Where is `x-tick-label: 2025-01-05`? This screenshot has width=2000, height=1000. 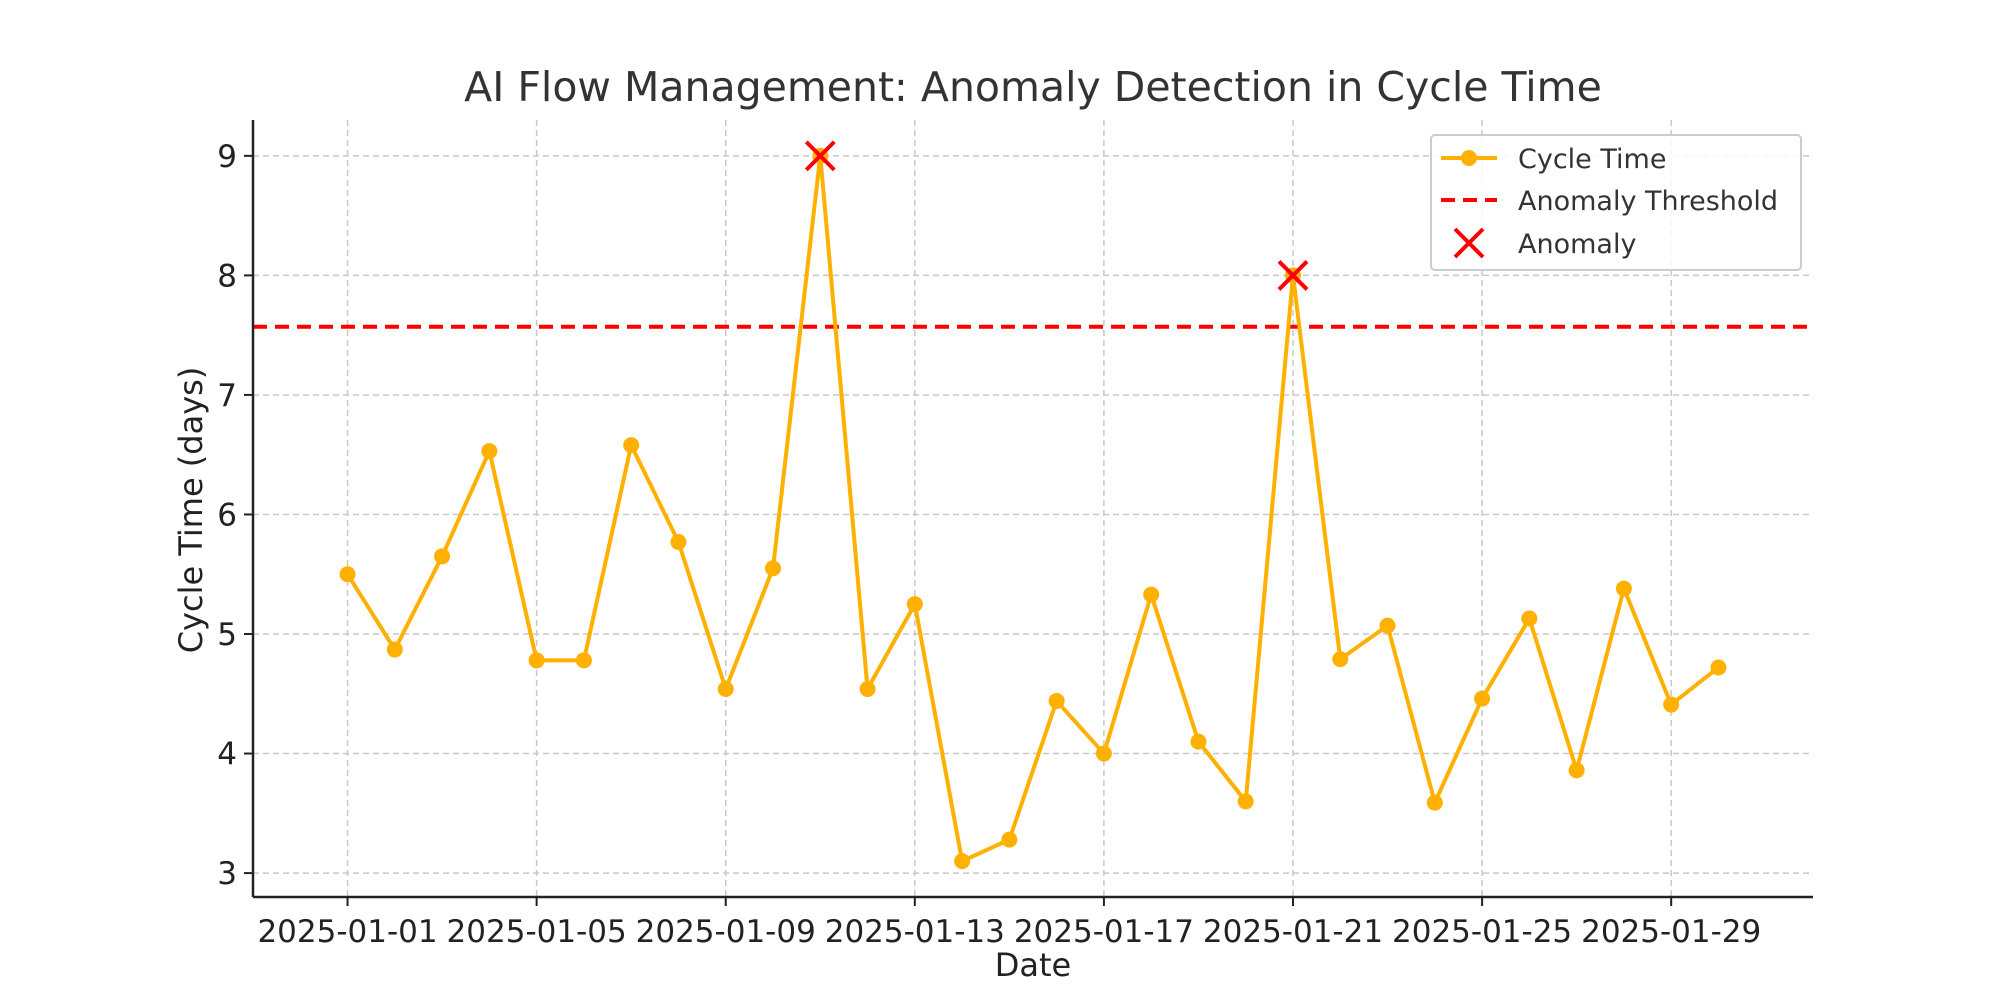
x-tick-label: 2025-01-05 is located at coordinates (537, 932).